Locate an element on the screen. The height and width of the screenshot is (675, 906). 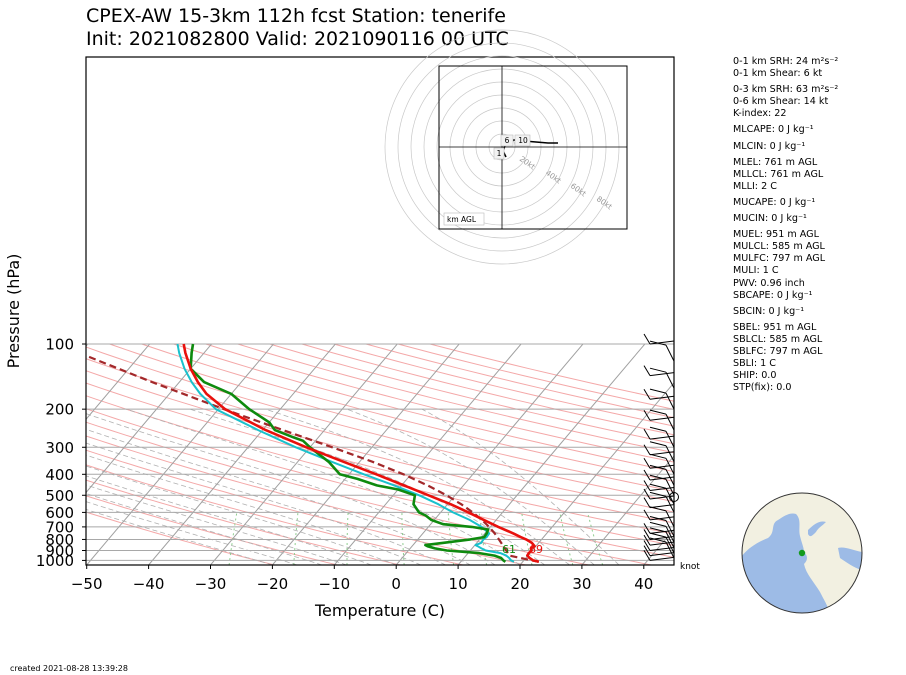
x-axis: −50 −40 −30 −20 −10 0 10 20 30 40 is located at coordinates (362, 579).